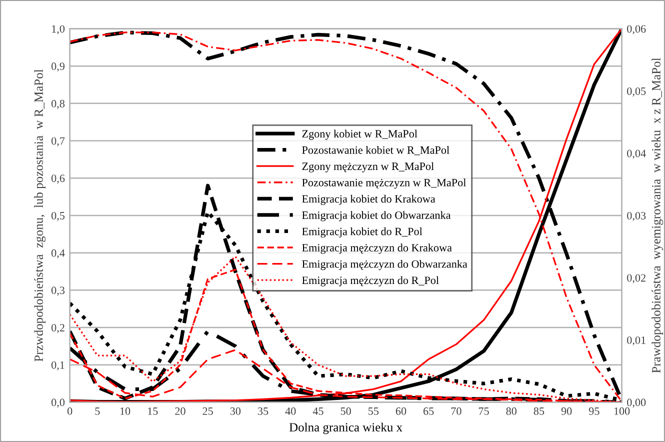  I want to click on legend-label: Emigracja mężczyzn do R_Pol, so click(370, 281).